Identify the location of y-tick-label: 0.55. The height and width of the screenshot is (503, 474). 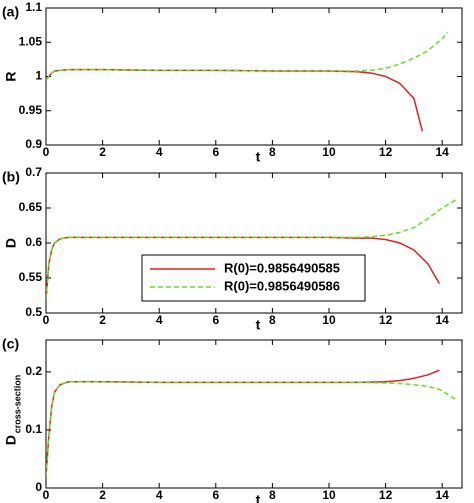
(31, 277).